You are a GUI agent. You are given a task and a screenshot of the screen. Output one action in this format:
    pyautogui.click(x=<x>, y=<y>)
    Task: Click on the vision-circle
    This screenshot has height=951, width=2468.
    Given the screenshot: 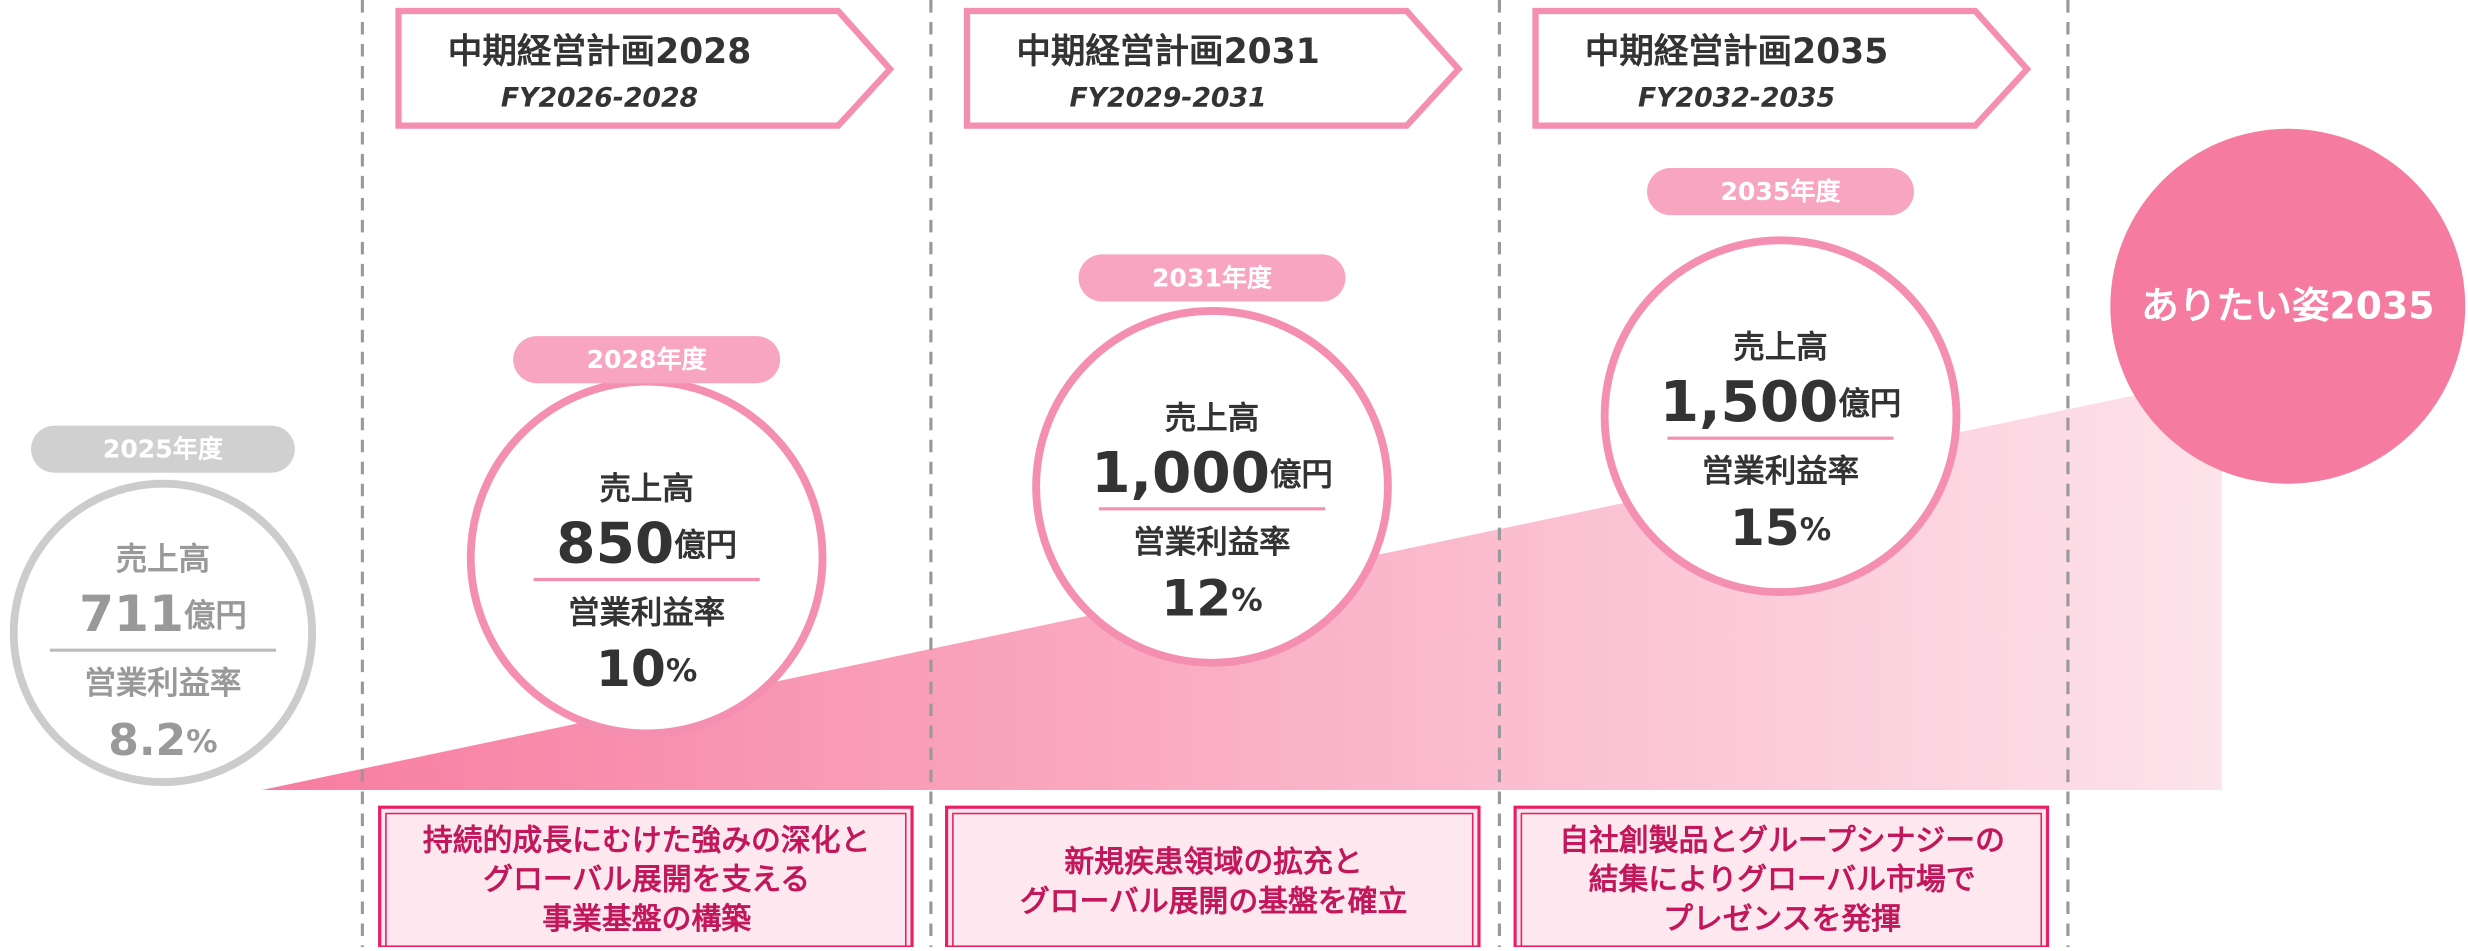 What is the action you would take?
    pyautogui.click(x=2288, y=306)
    